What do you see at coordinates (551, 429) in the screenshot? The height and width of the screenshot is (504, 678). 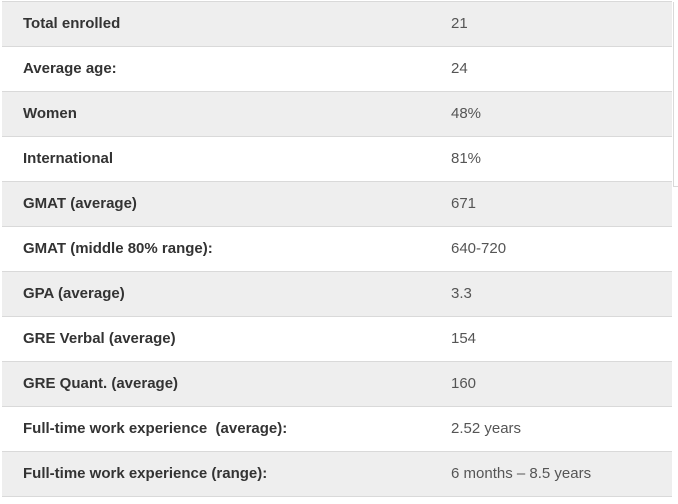 I see `row-value-work-experience-average: 2.52 years` at bounding box center [551, 429].